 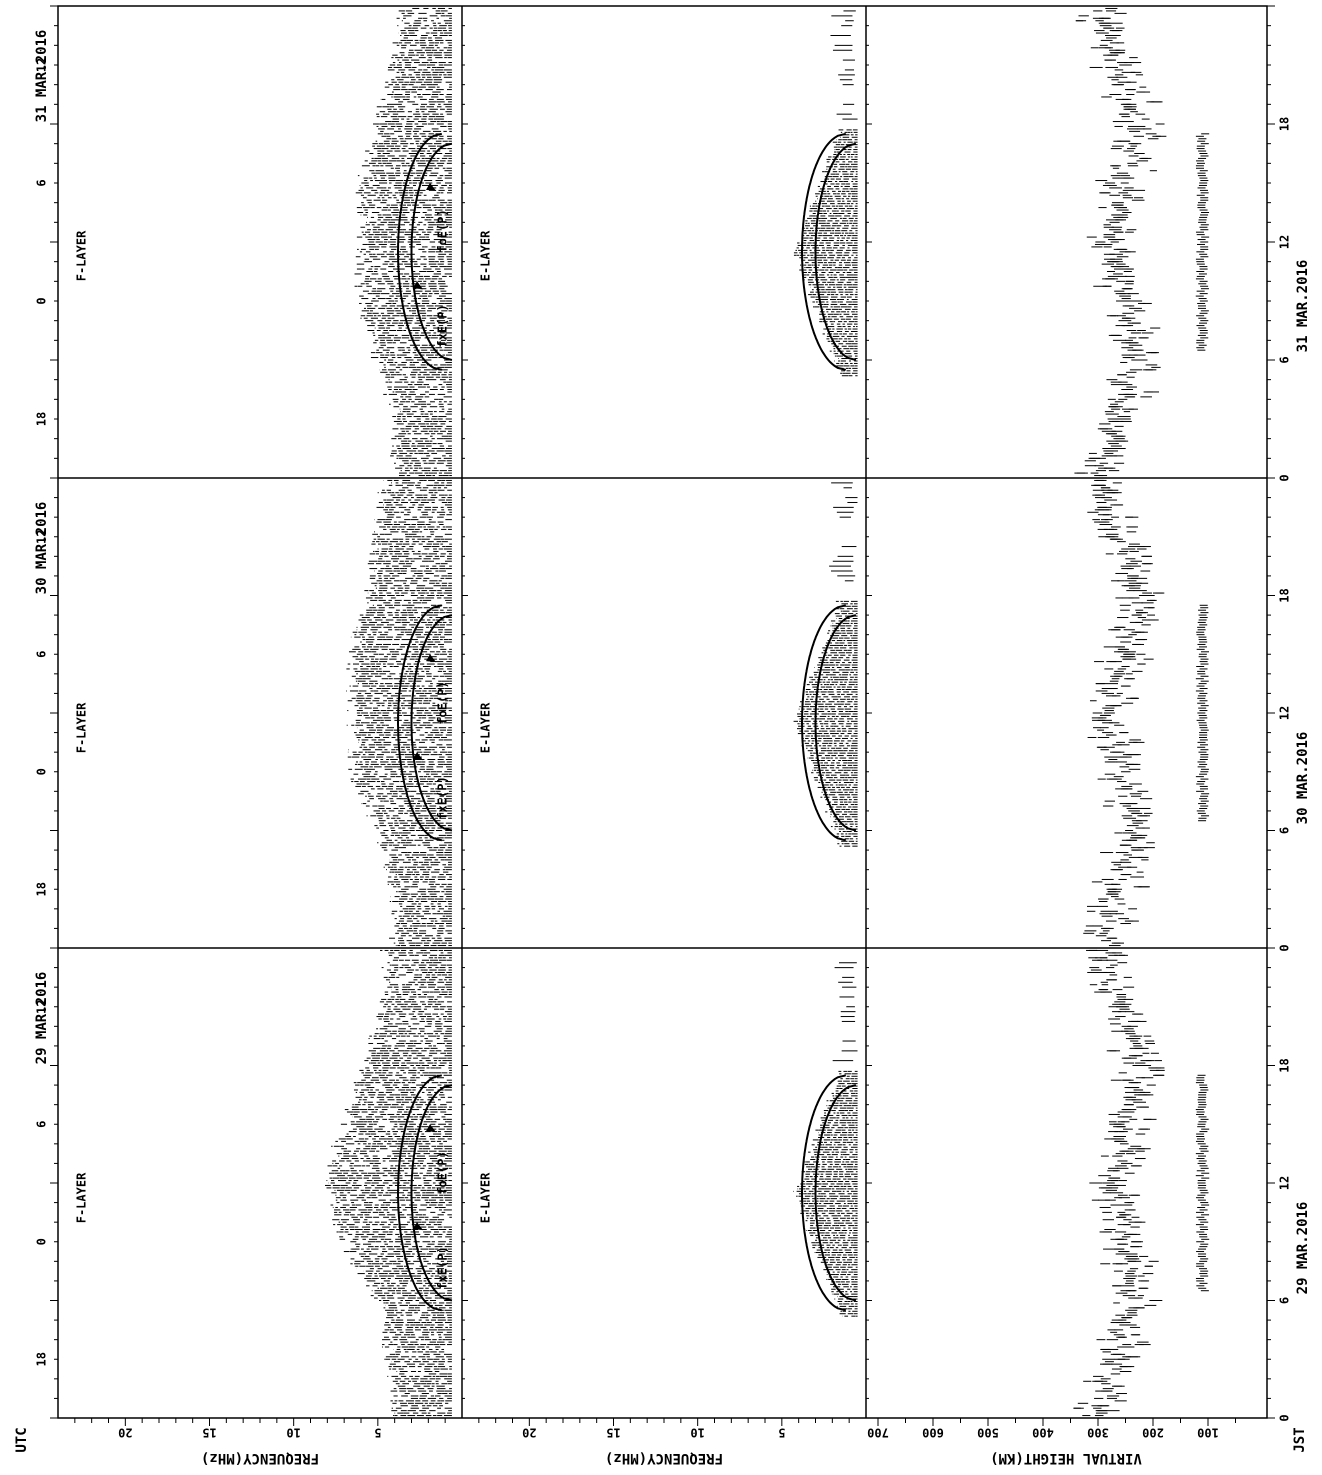 I want to click on date-label-jst: 31 MAR.2016, so click(x=1303, y=306).